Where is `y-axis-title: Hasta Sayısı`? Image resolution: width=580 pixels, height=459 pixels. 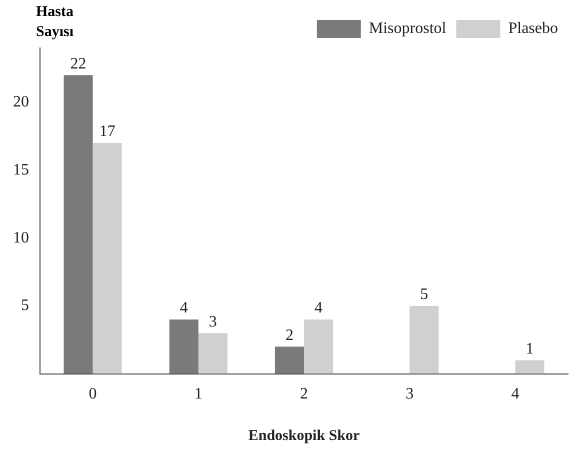 y-axis-title: Hasta Sayısı is located at coordinates (55, 22).